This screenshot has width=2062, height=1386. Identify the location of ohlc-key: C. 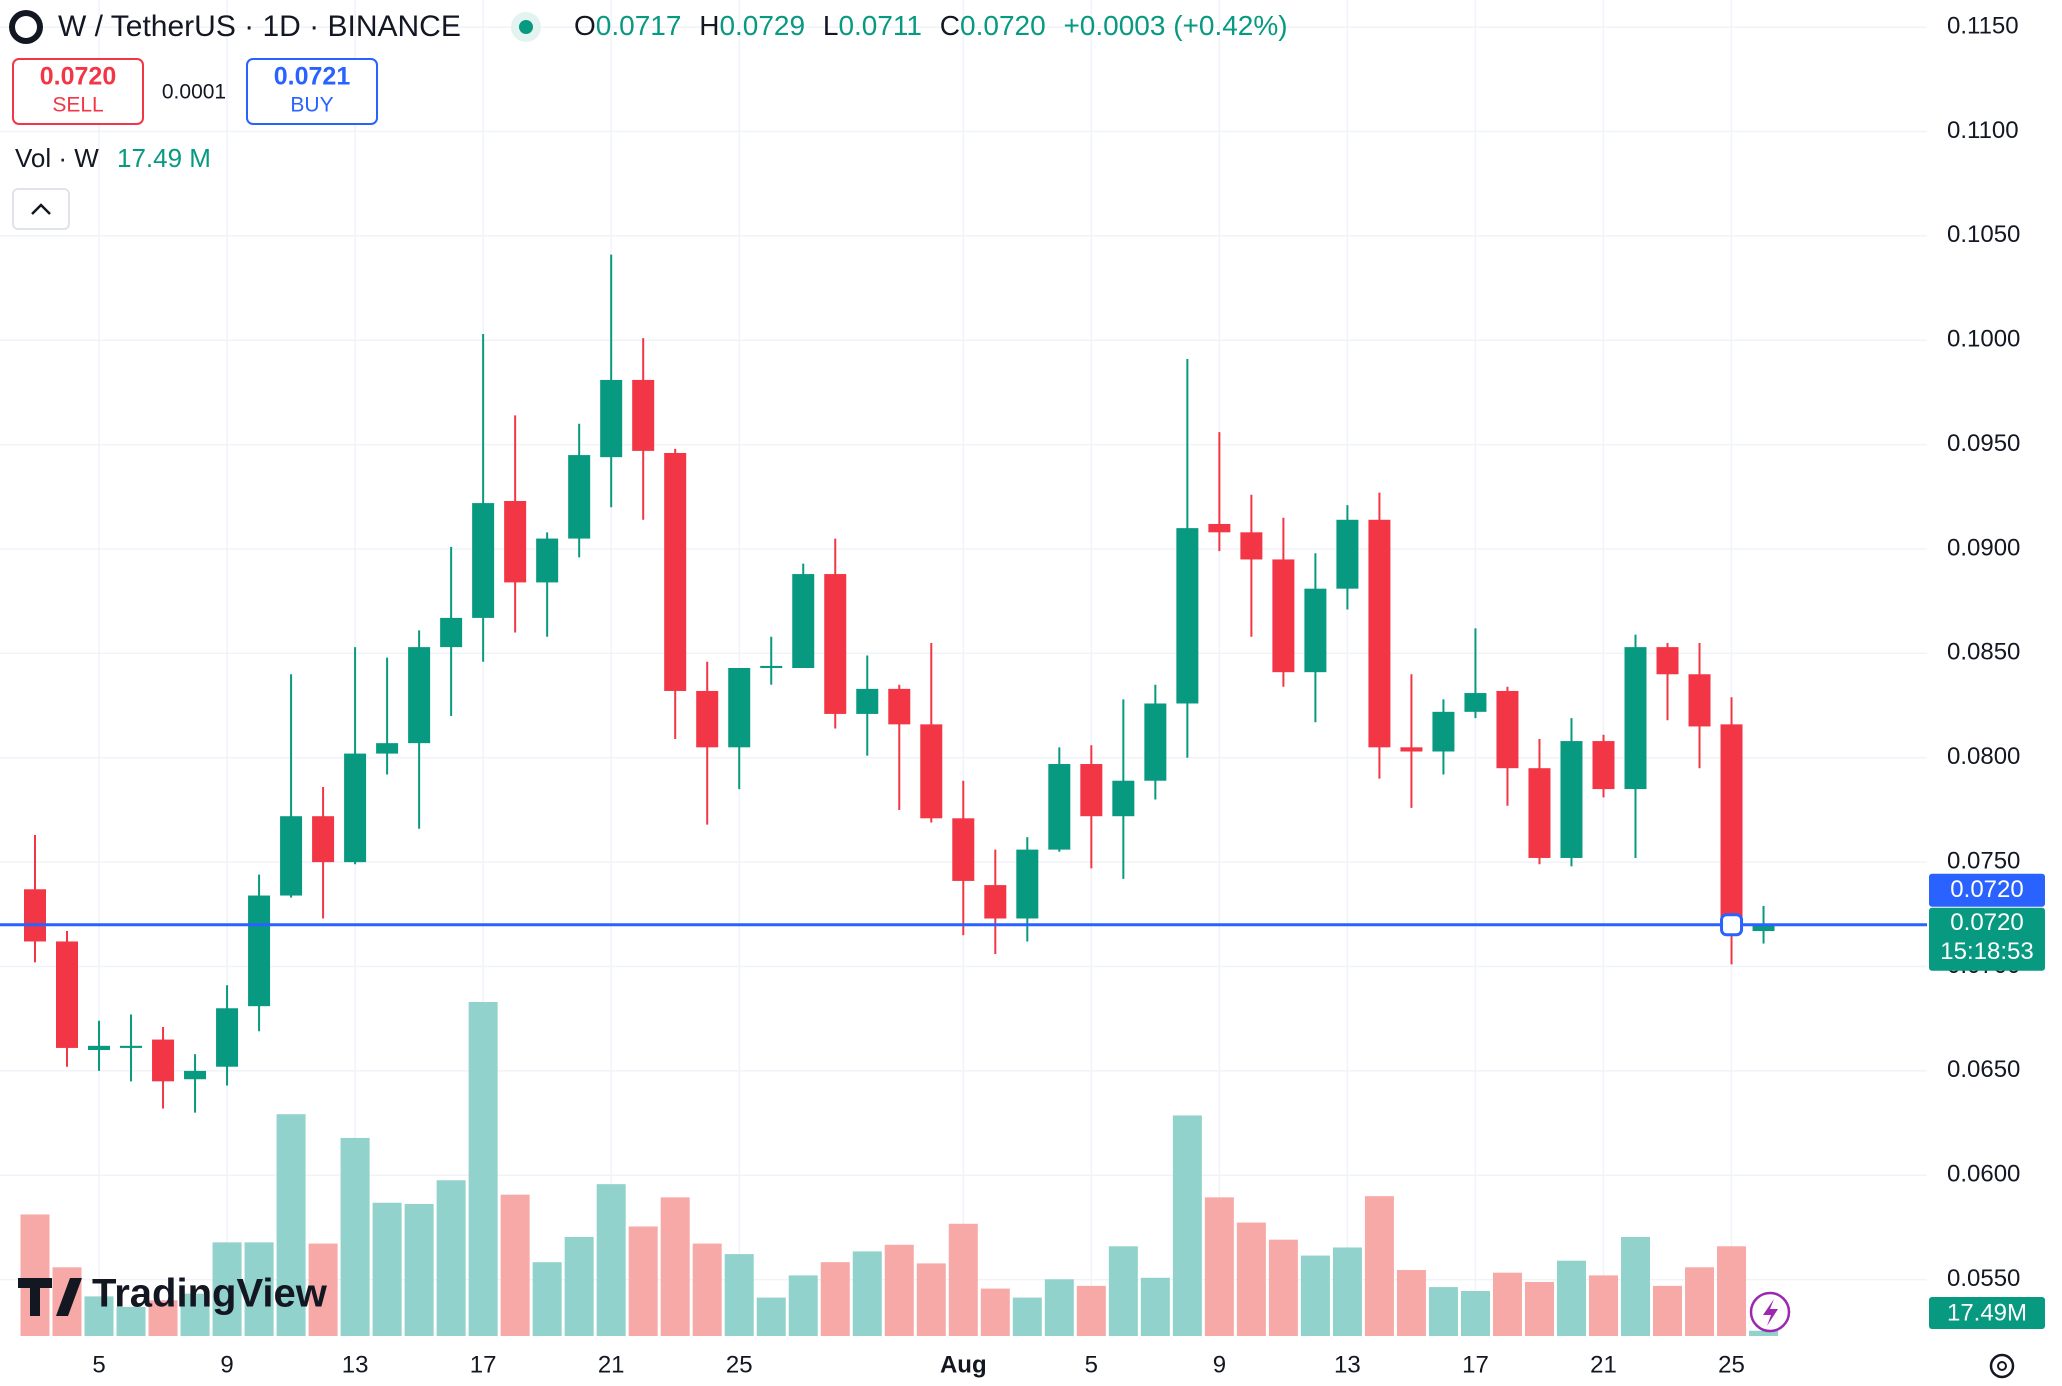
(950, 25).